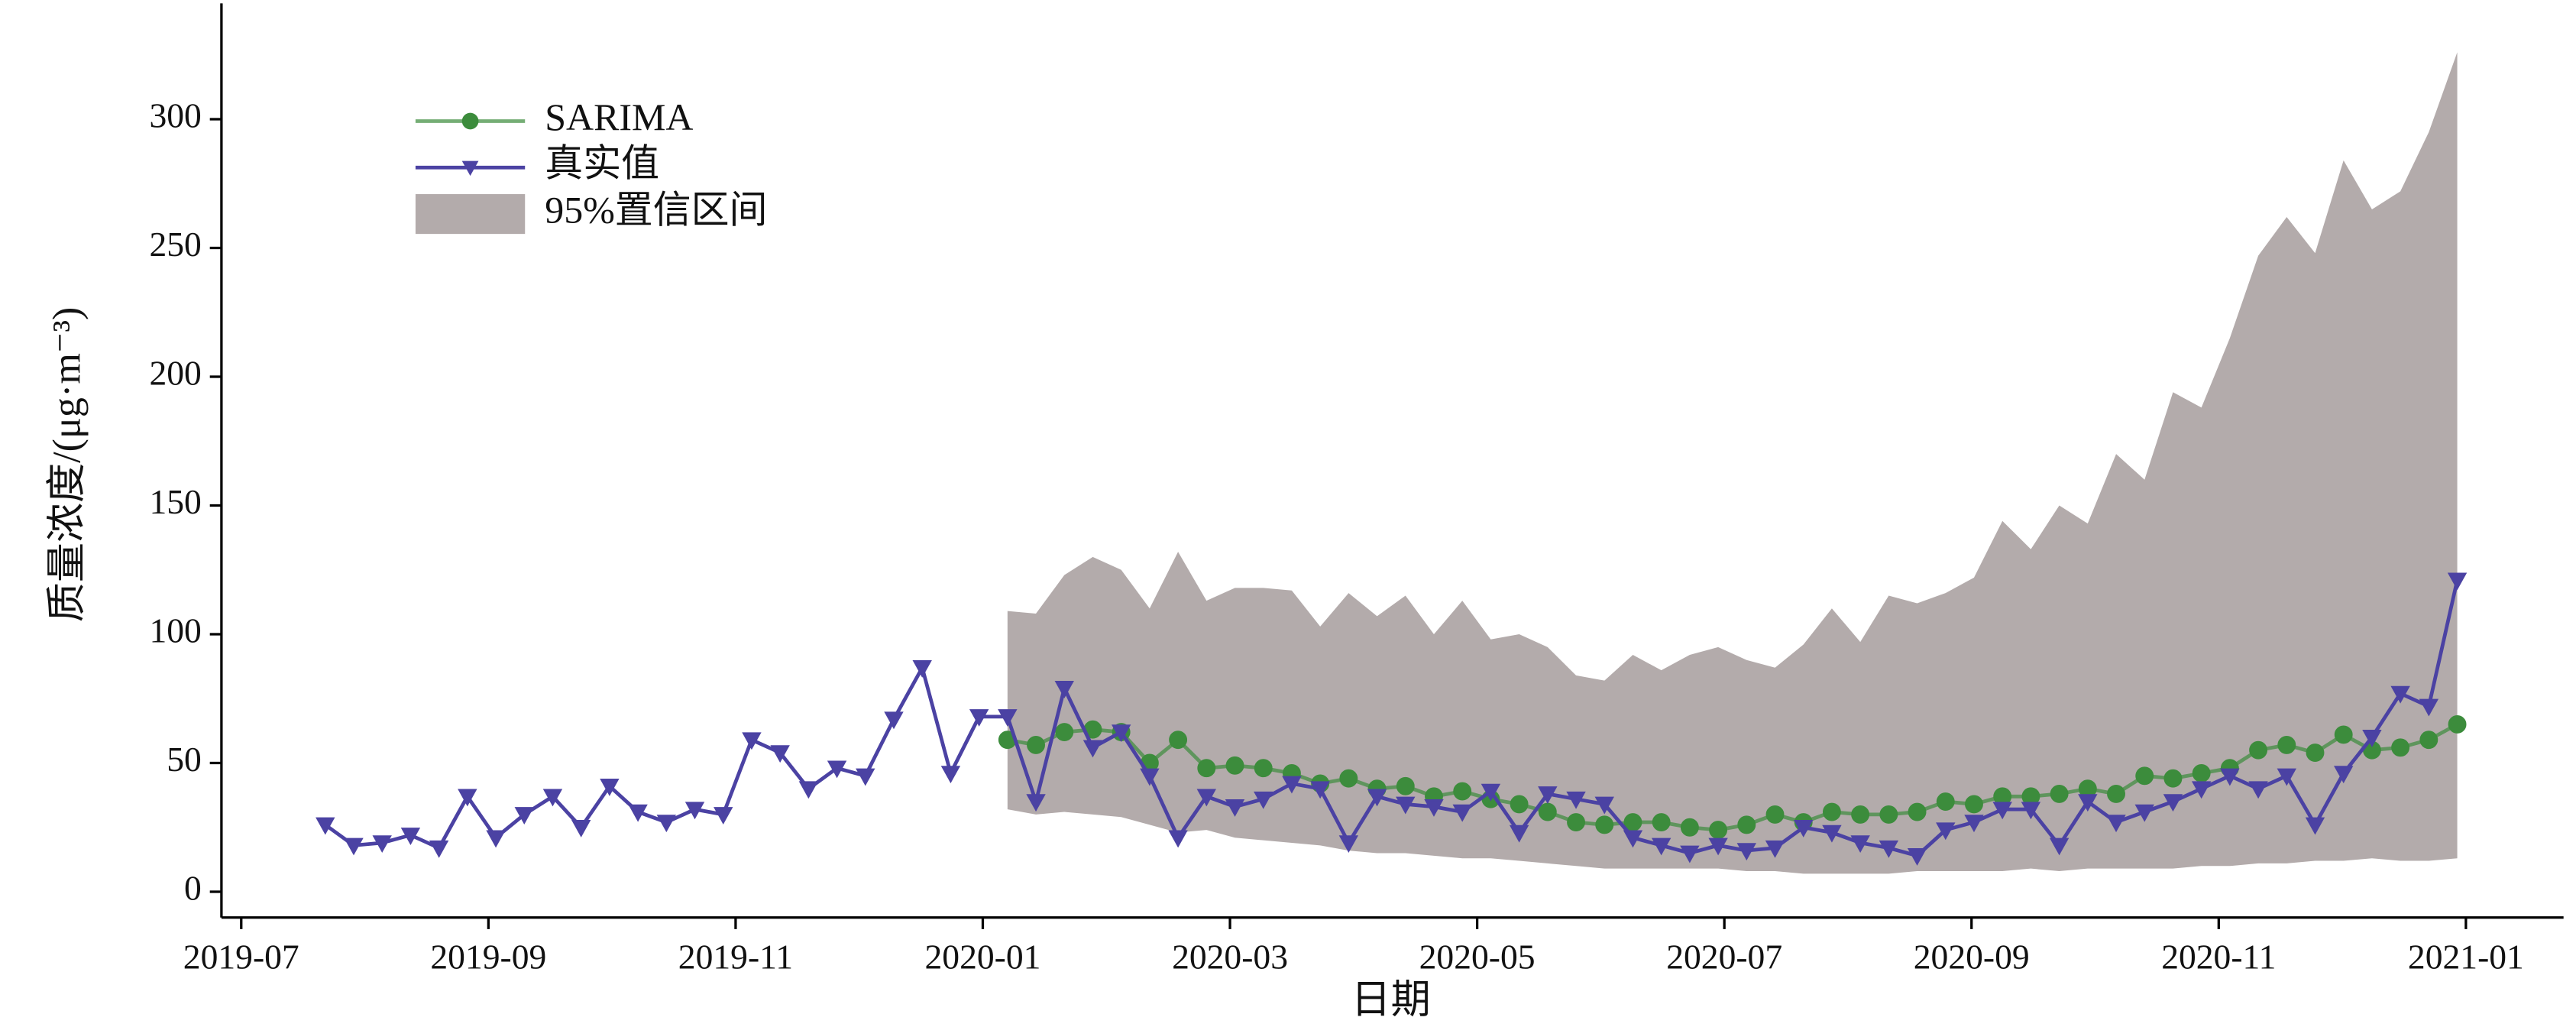  I want to click on x-tick-label: 2021-01, so click(2466, 957).